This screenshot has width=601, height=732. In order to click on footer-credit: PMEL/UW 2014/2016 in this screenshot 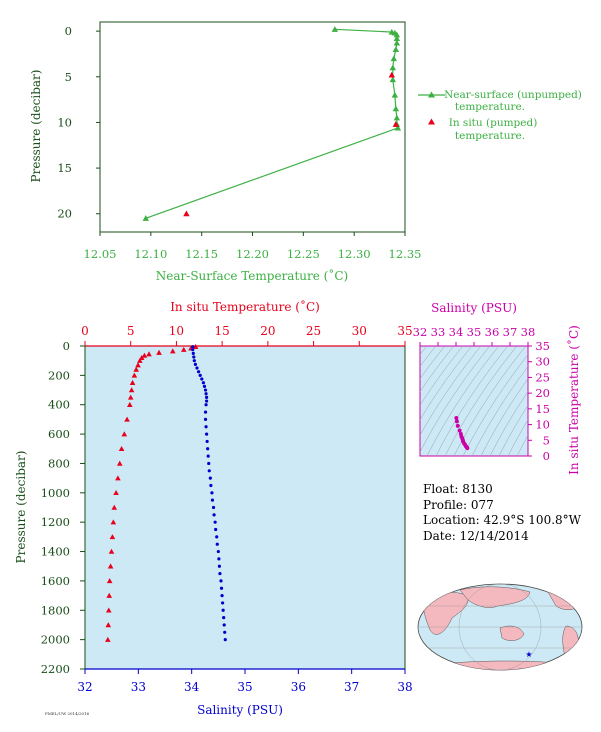, I will do `click(67, 713)`.